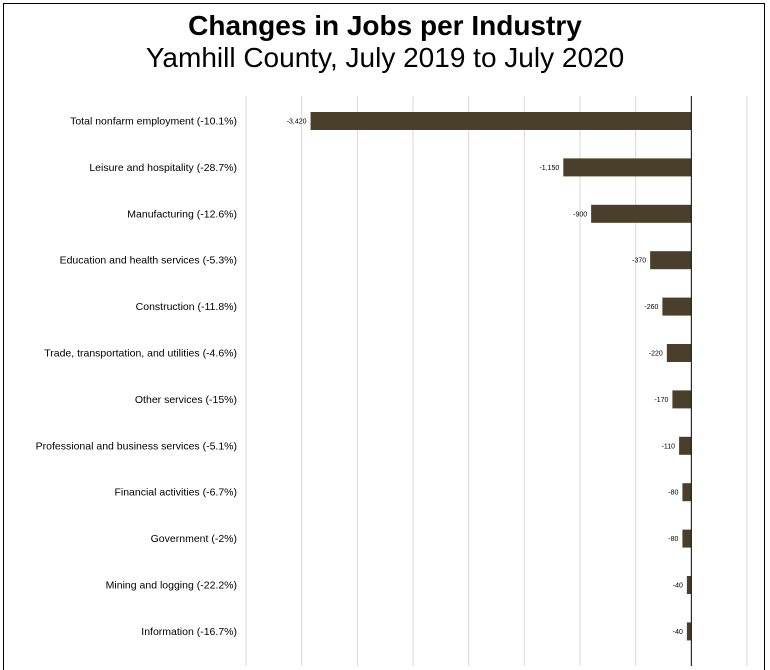 Image resolution: width=770 pixels, height=670 pixels. What do you see at coordinates (163, 168) in the screenshot?
I see `category-label: Leisure and hospitality (-28.7%)` at bounding box center [163, 168].